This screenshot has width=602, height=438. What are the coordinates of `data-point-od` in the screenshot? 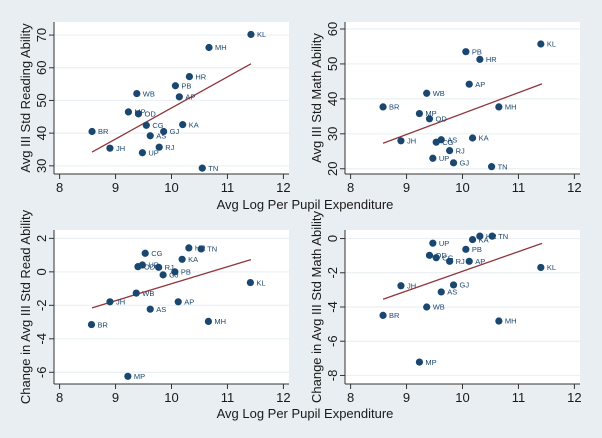 It's located at (429, 255).